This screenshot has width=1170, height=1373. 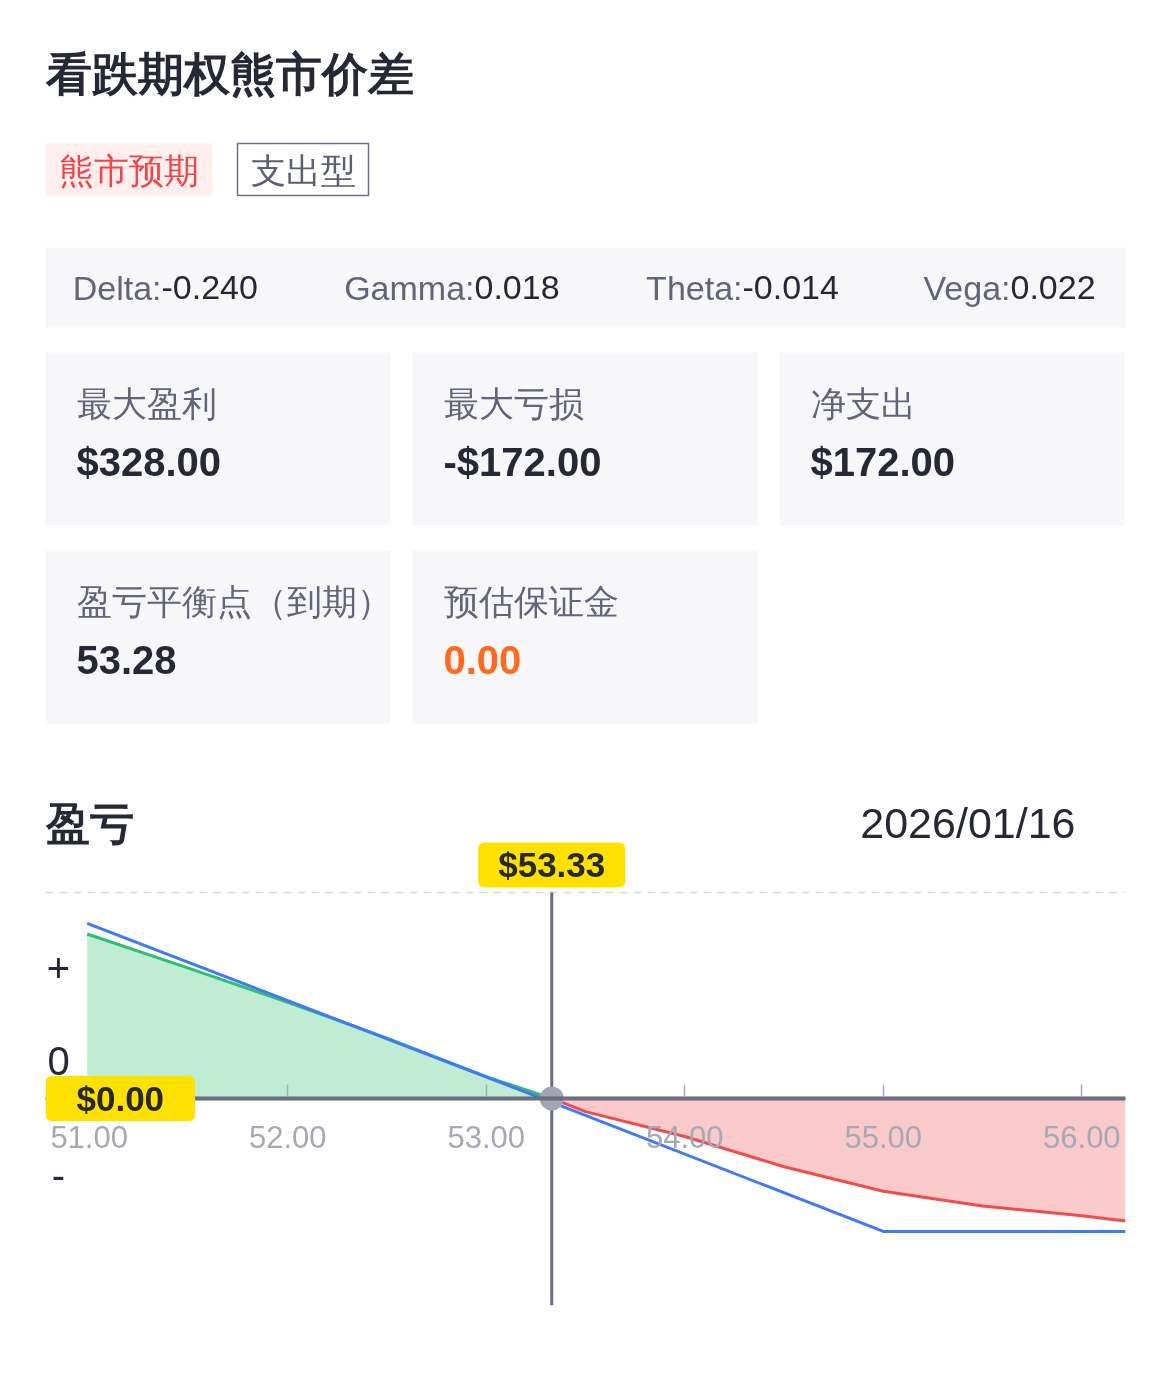 What do you see at coordinates (229, 73) in the screenshot?
I see `text: 看跌期权熊市价差` at bounding box center [229, 73].